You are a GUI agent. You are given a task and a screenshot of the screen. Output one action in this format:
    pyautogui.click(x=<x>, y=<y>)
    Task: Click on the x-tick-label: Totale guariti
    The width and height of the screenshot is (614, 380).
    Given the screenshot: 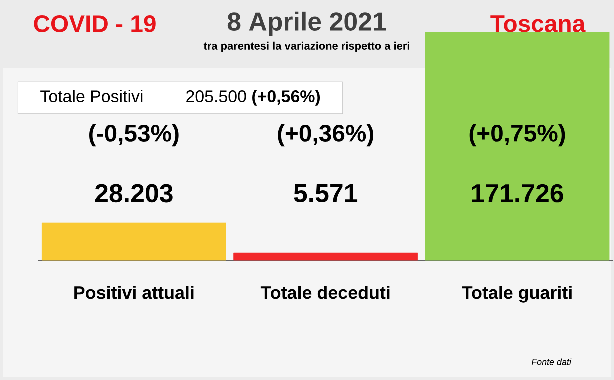 What is the action you would take?
    pyautogui.click(x=517, y=294)
    